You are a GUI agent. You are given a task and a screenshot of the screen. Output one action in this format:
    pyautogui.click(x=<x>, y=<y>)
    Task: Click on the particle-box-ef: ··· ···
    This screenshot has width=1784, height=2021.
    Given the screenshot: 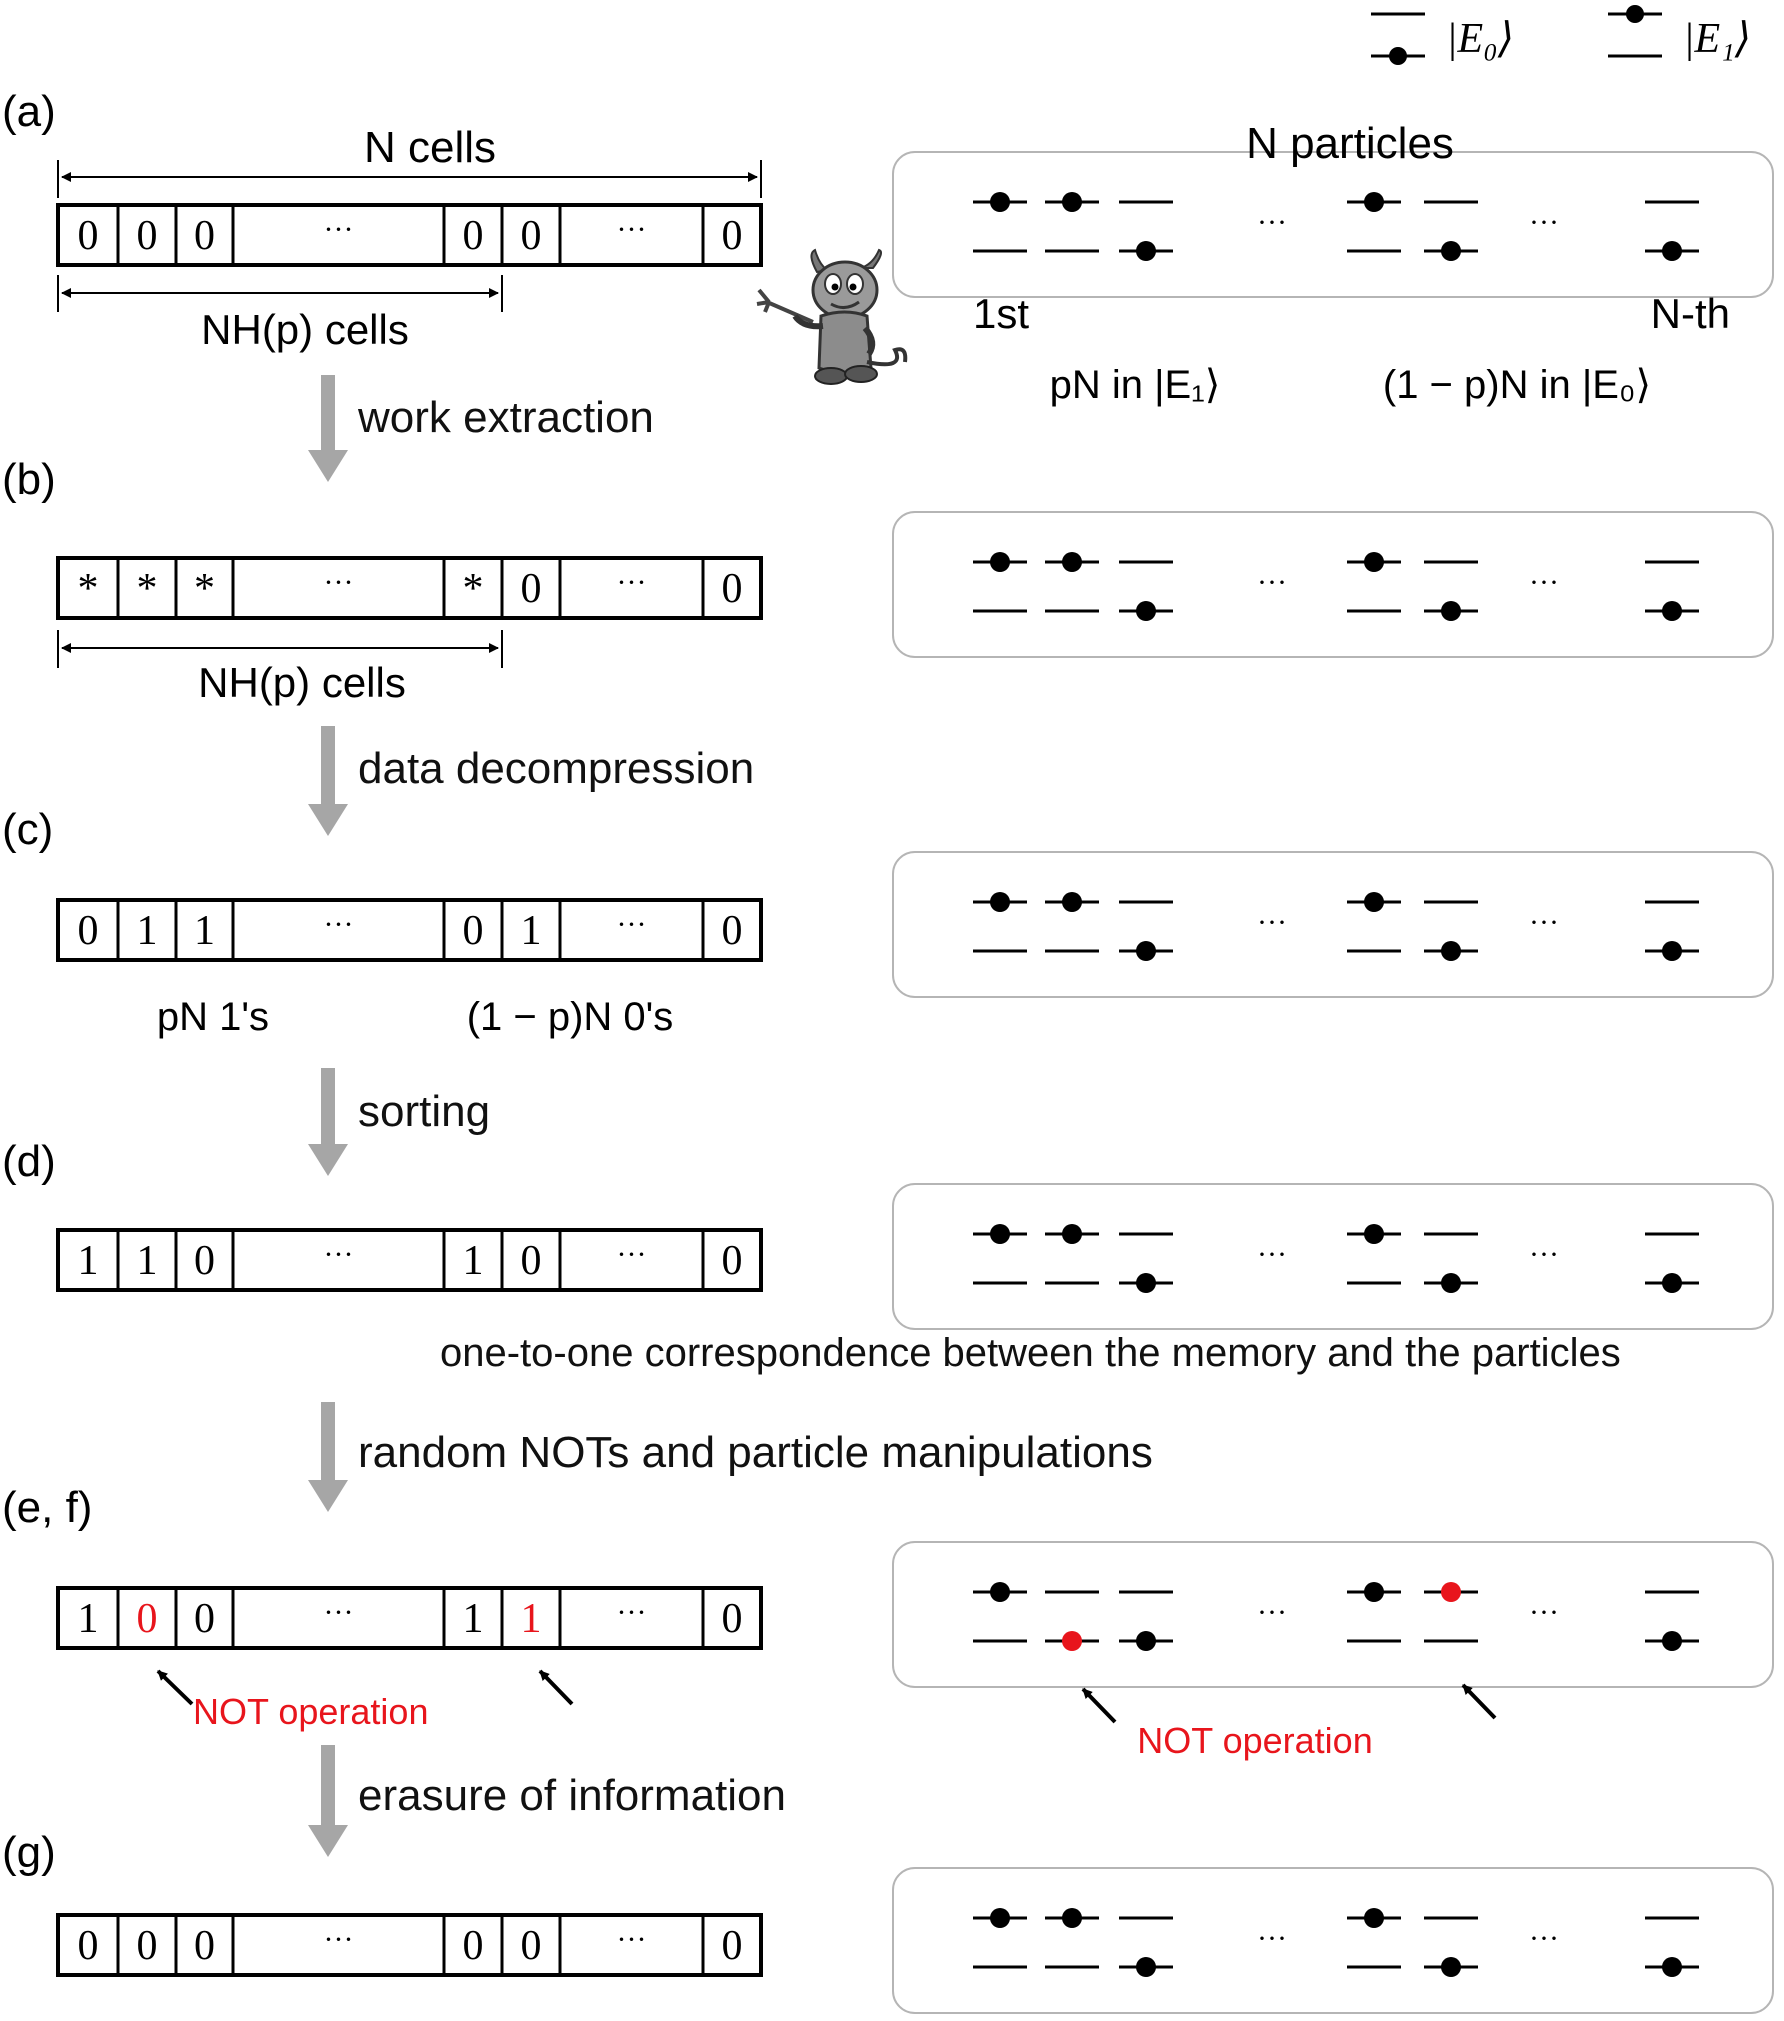 What is the action you would take?
    pyautogui.click(x=1333, y=1614)
    